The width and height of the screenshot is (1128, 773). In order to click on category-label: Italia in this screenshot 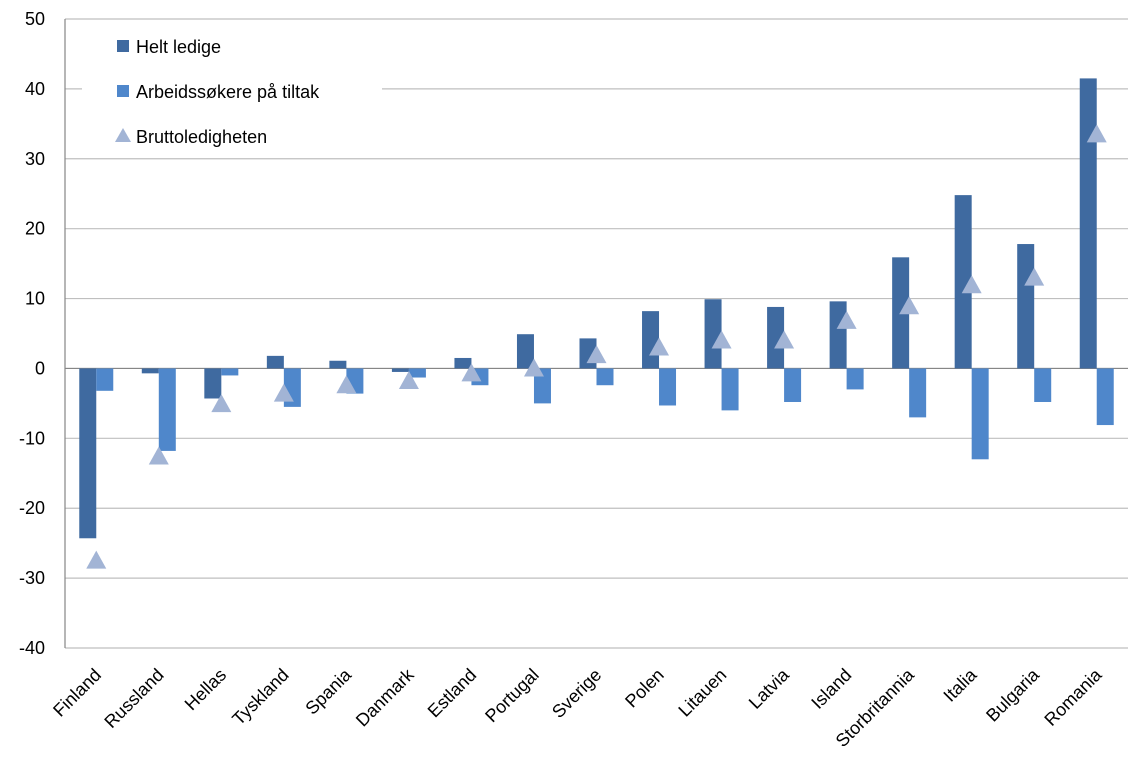, I will do `click(960, 685)`.